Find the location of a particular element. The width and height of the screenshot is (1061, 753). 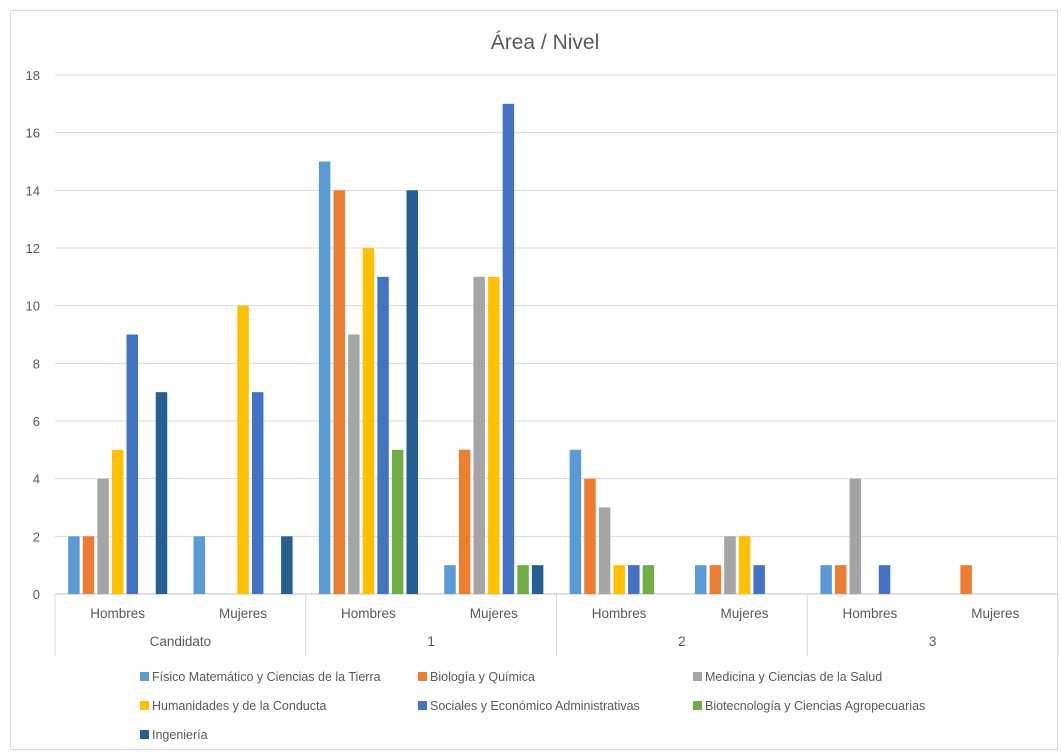

y-tick-label: 4 is located at coordinates (36, 479).